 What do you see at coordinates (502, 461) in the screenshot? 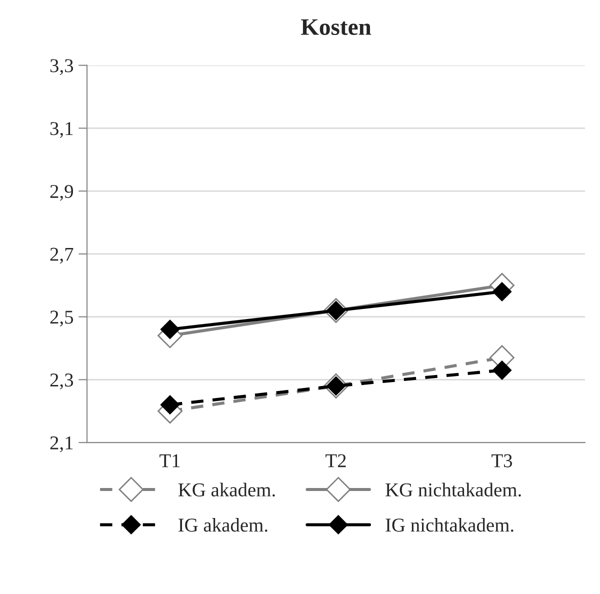
I see `x-tick-label: T3` at bounding box center [502, 461].